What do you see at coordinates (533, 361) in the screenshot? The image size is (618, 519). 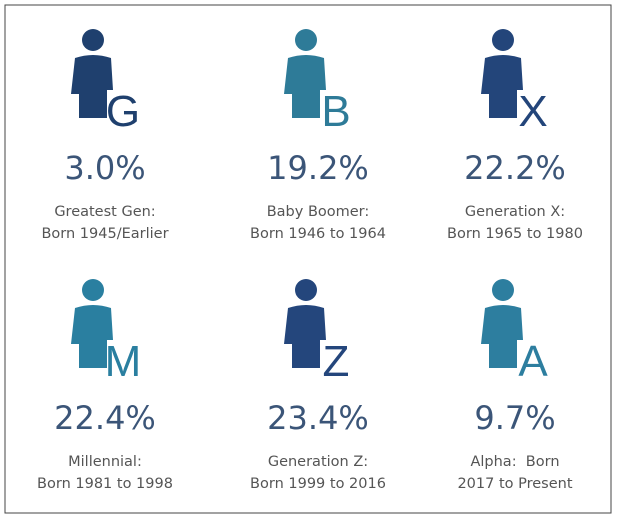 I see `generation-letter: A` at bounding box center [533, 361].